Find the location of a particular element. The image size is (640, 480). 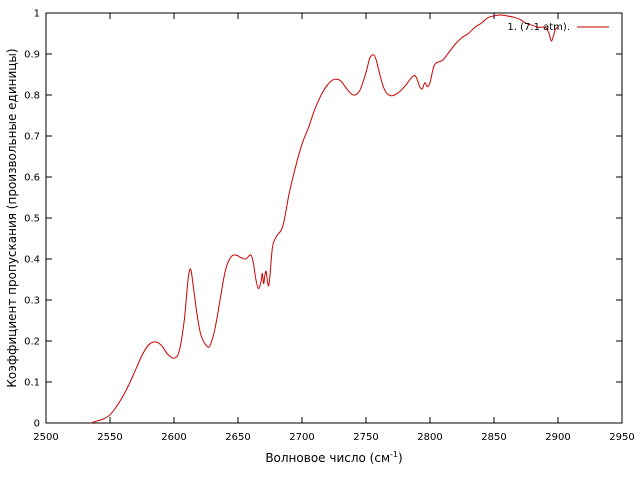

y-tick-labels: 0 0.1 0.2 0.3 0.4 0.5 0.6 0.7 0.8 0.9 1 is located at coordinates (32, 219).